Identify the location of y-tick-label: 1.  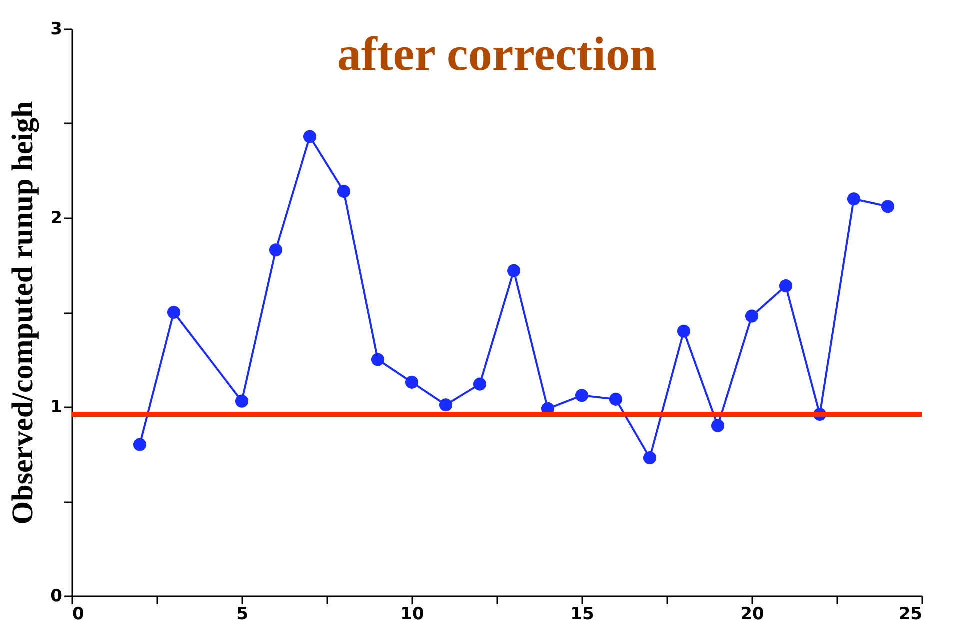
(56, 408).